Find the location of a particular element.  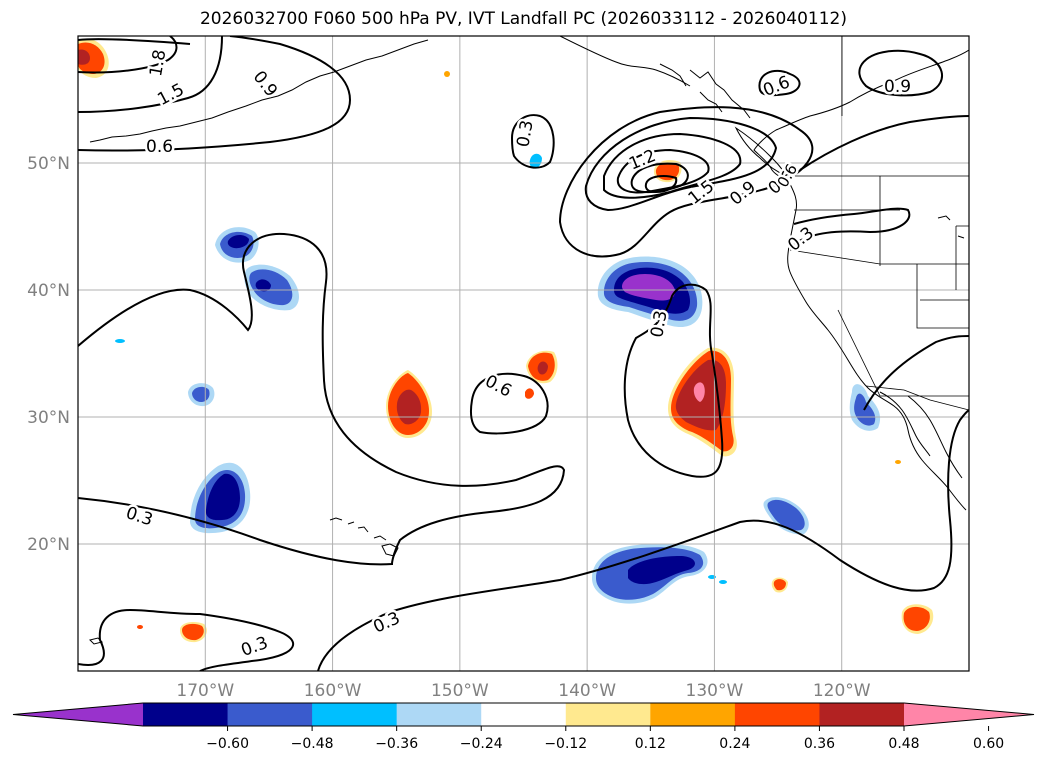

contour-label: 0.6 is located at coordinates (159, 147).